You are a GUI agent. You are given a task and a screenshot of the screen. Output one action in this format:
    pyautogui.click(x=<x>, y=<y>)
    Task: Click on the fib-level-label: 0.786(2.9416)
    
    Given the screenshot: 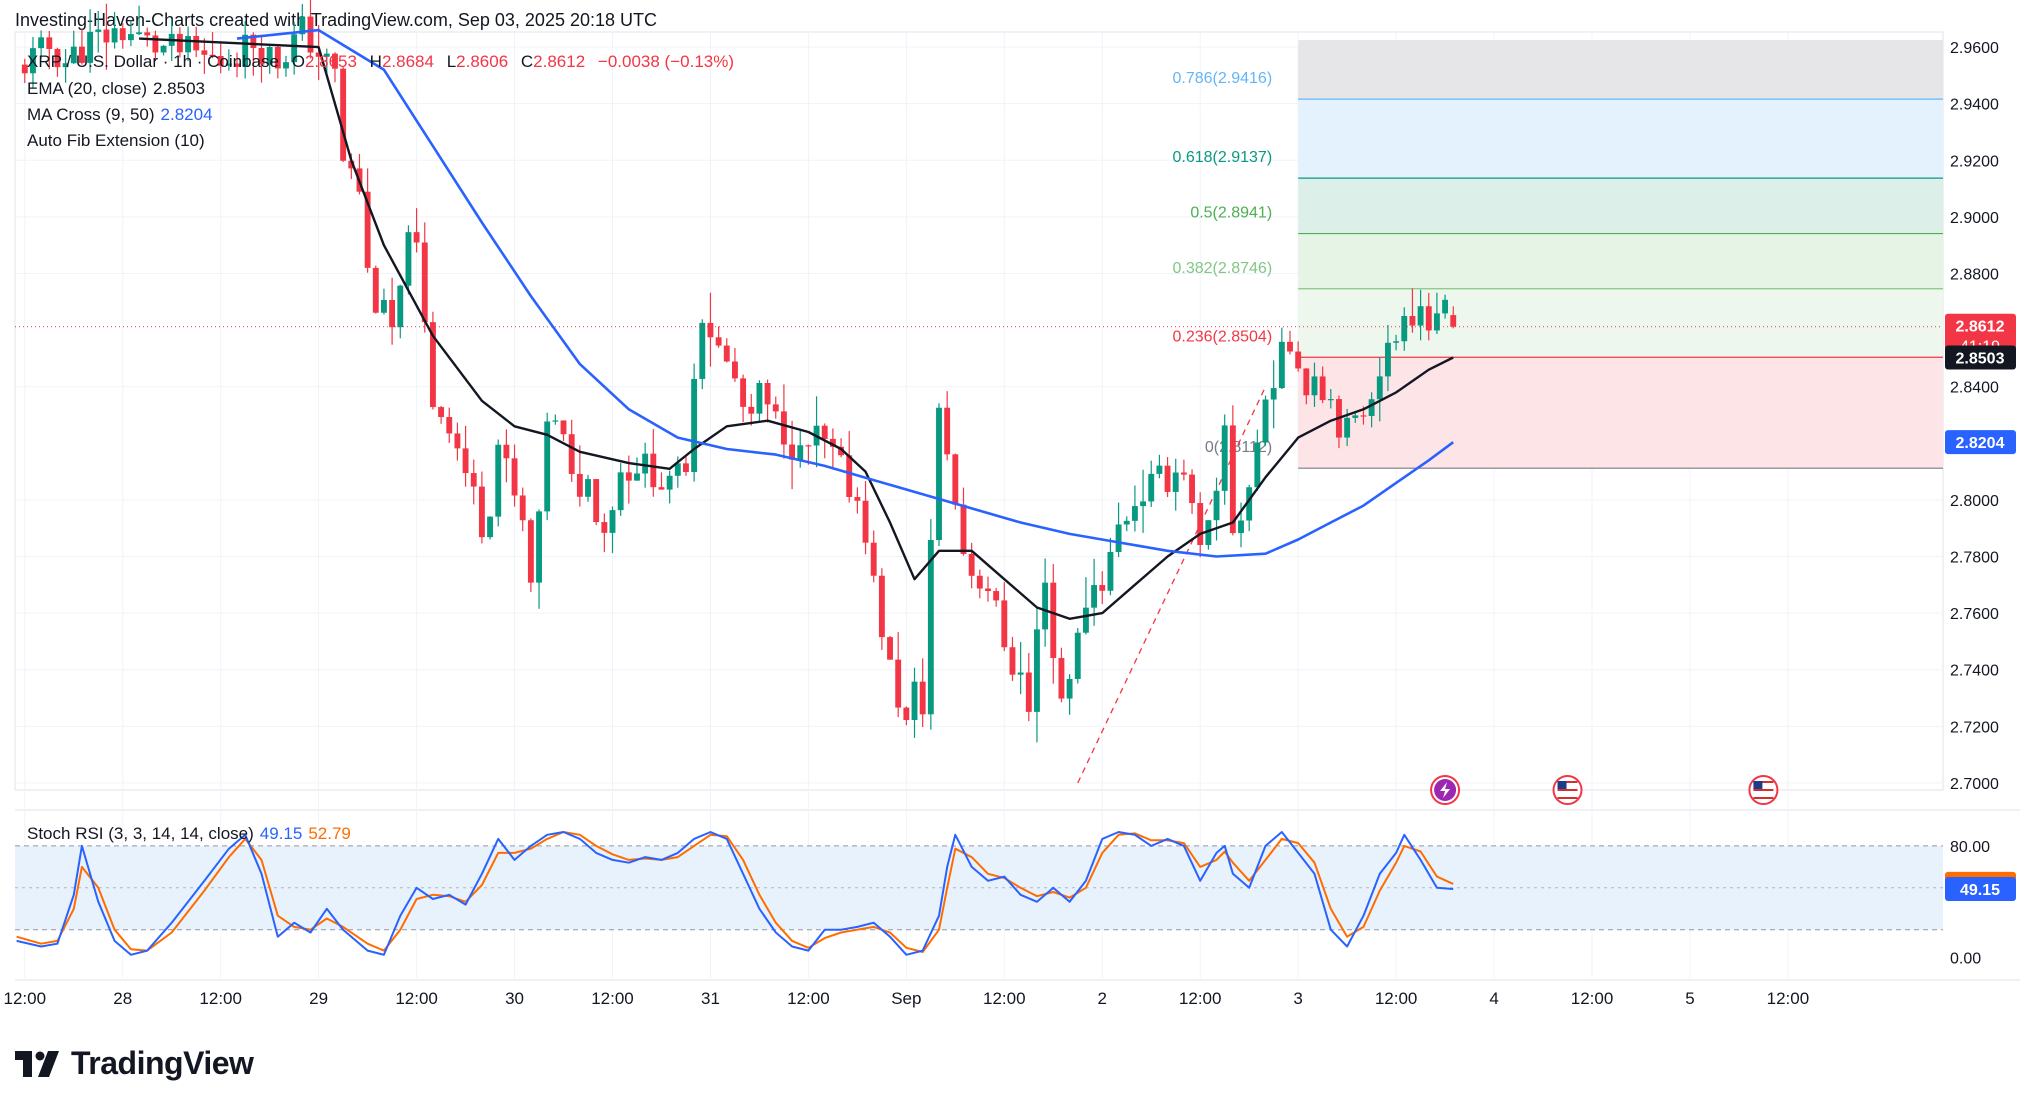 What is the action you would take?
    pyautogui.click(x=1223, y=78)
    